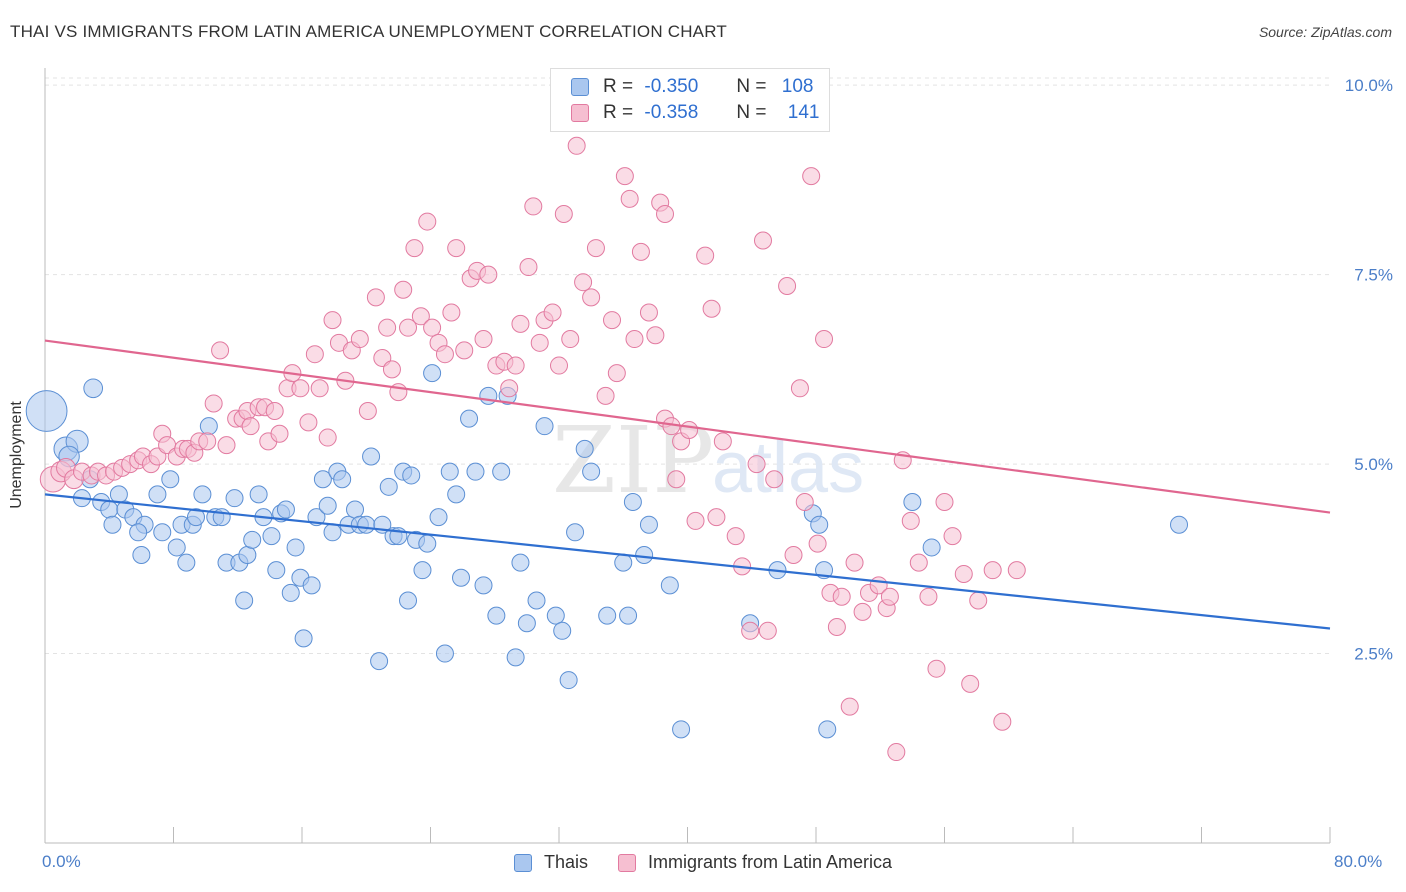  I want to click on correlation-legend: R = -0.350 N = 108 R = -0.358 N = 141, so click(690, 100).